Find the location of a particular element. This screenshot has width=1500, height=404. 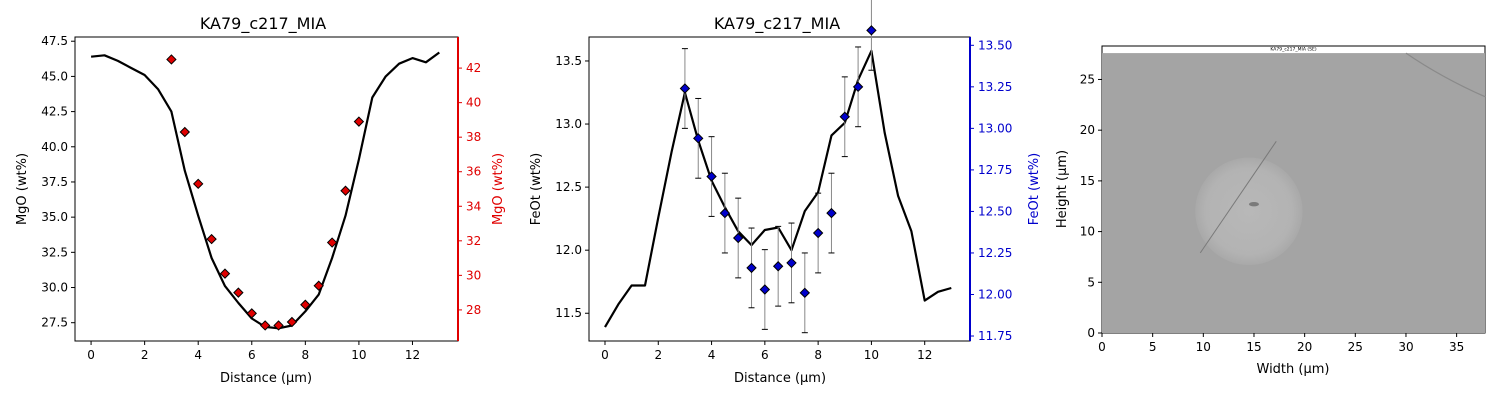

image-y-tick-label: 15 is located at coordinates (1087, 181).